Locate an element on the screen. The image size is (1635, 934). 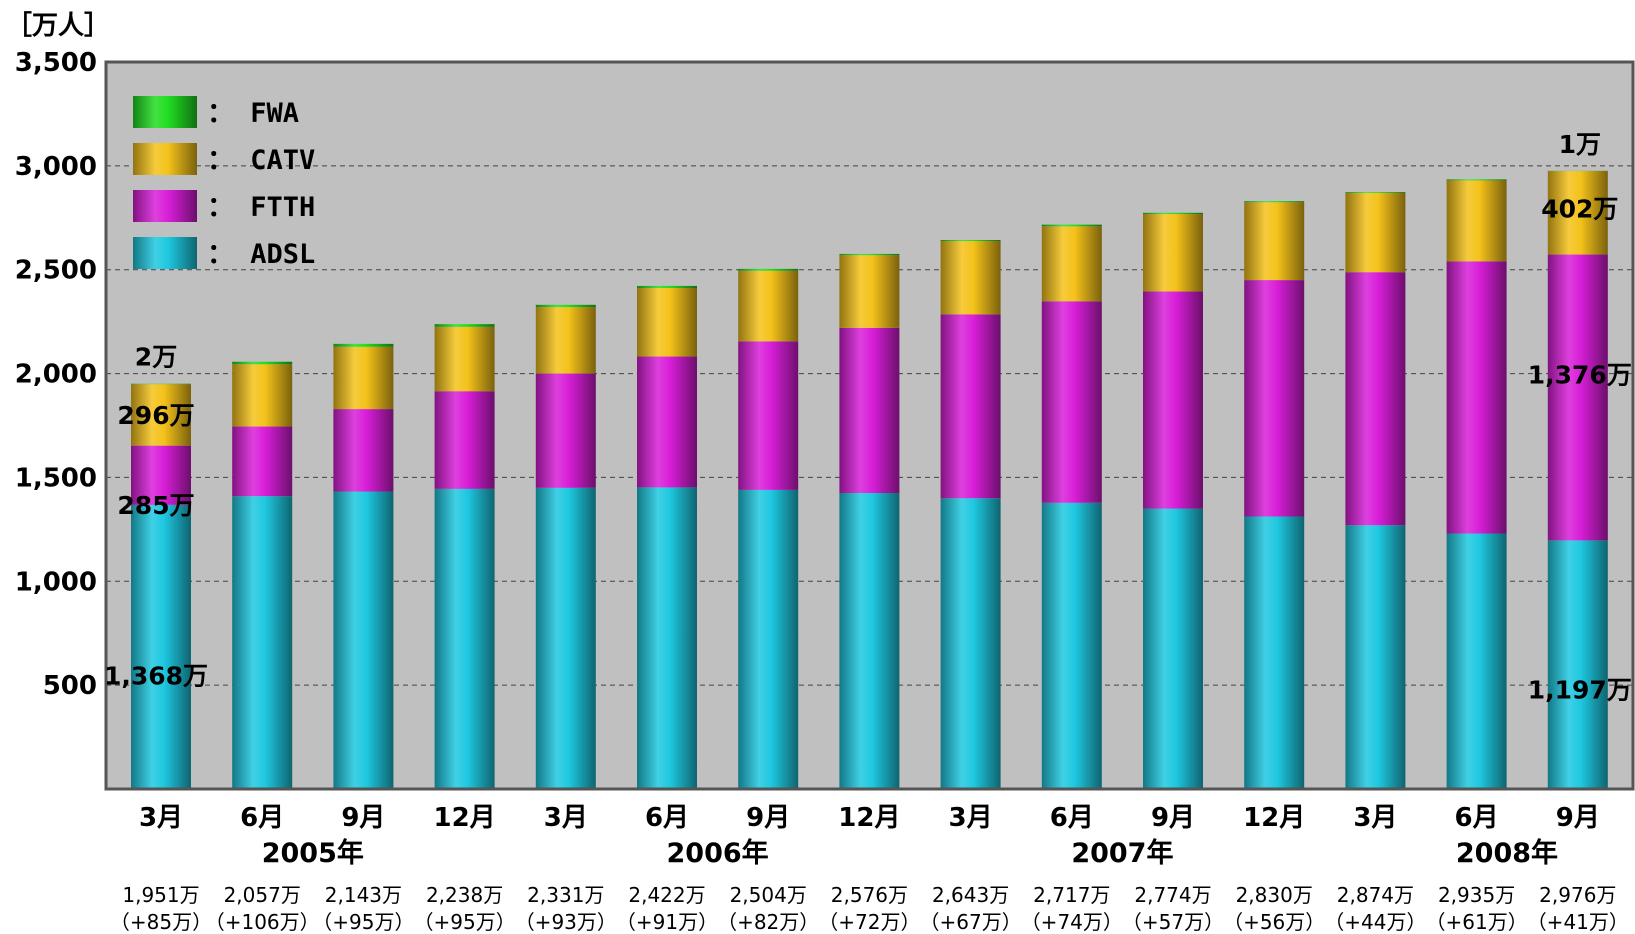
total-label: 2,935万 is located at coordinates (1476, 895).